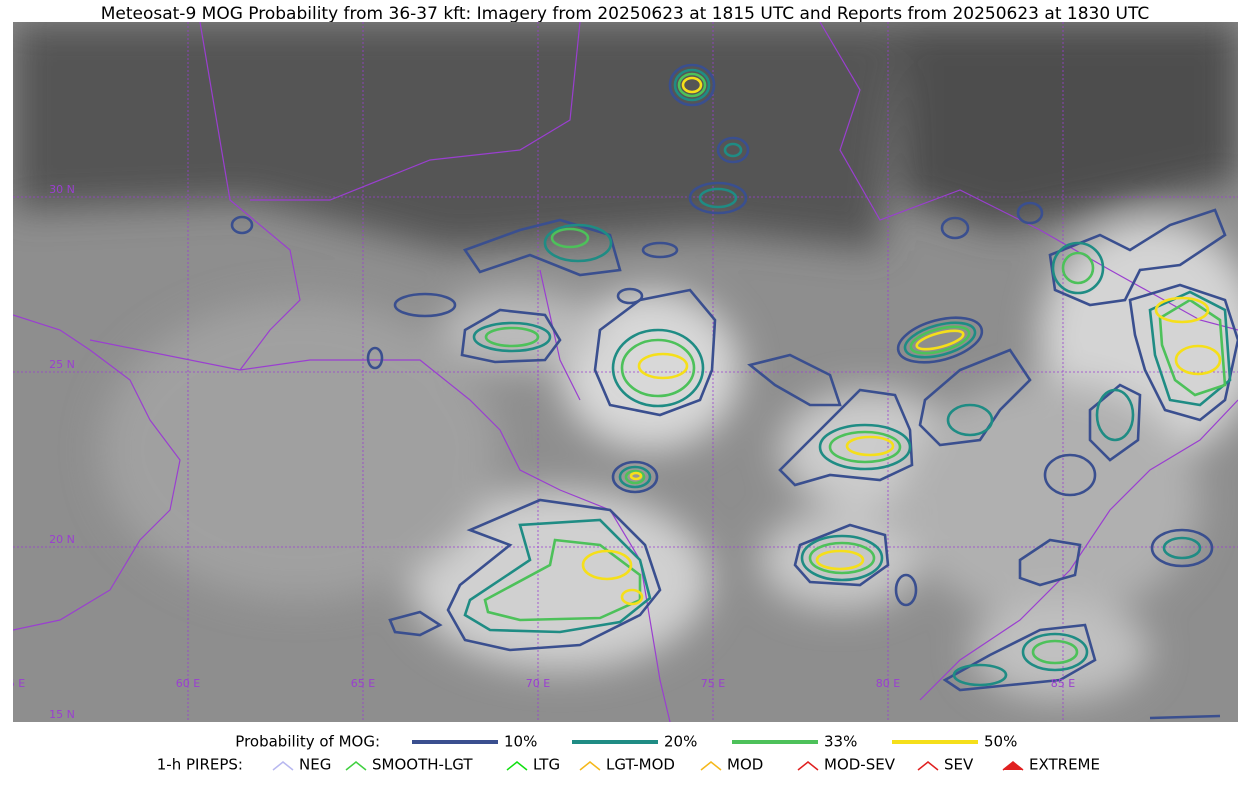 The height and width of the screenshot is (786, 1250). Describe the element at coordinates (188, 683) in the screenshot. I see `lon-label: 60 E` at that location.